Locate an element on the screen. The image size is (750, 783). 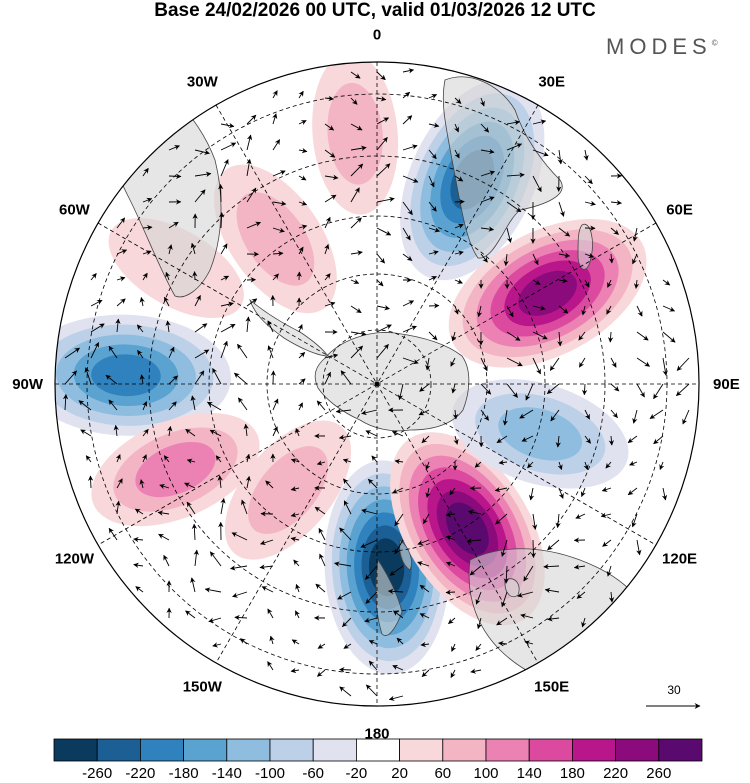
longitude-label-lon-180: 180 is located at coordinates (376, 733).